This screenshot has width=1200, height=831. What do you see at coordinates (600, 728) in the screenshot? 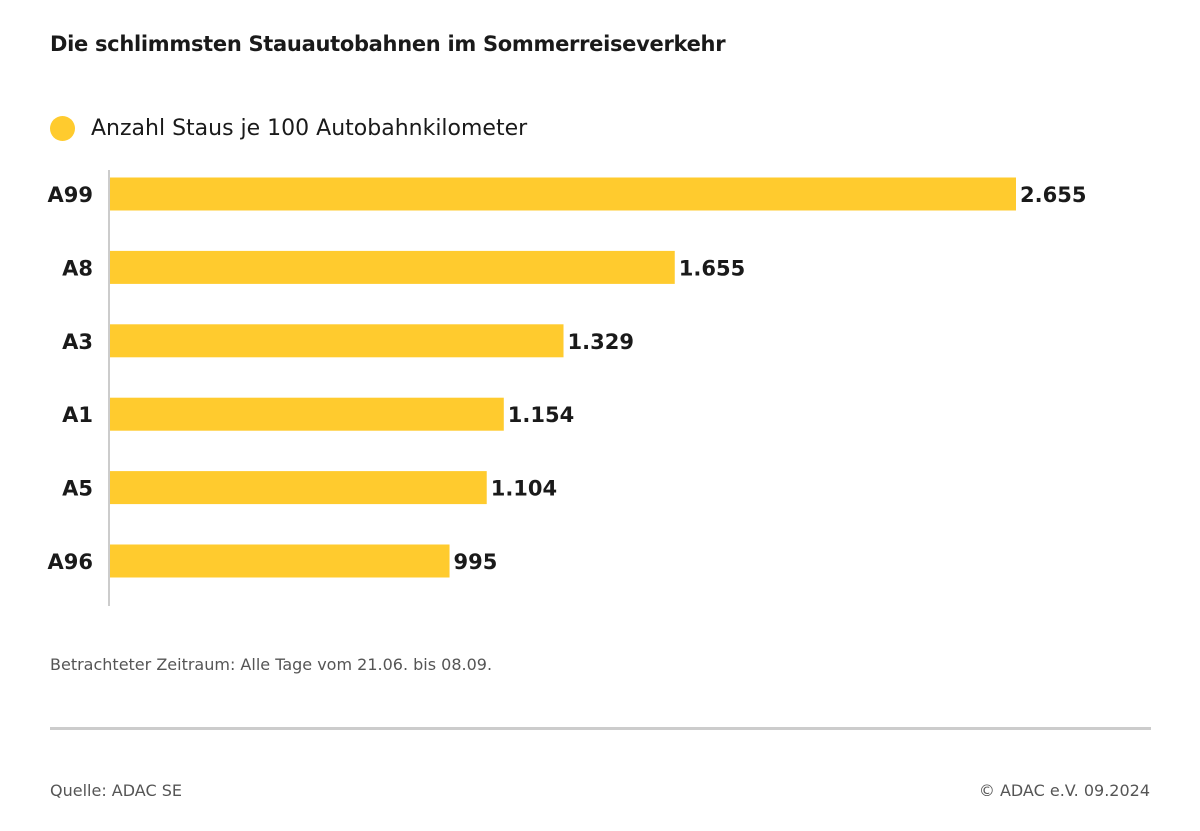
I see `footer-divider` at bounding box center [600, 728].